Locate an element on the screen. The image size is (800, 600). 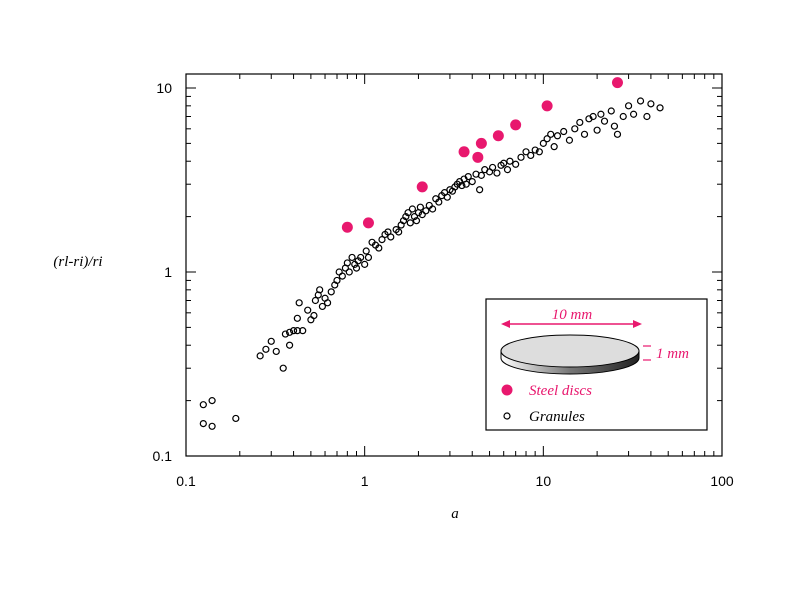
diameter-arrowhead-right is located at coordinates (637, 324).